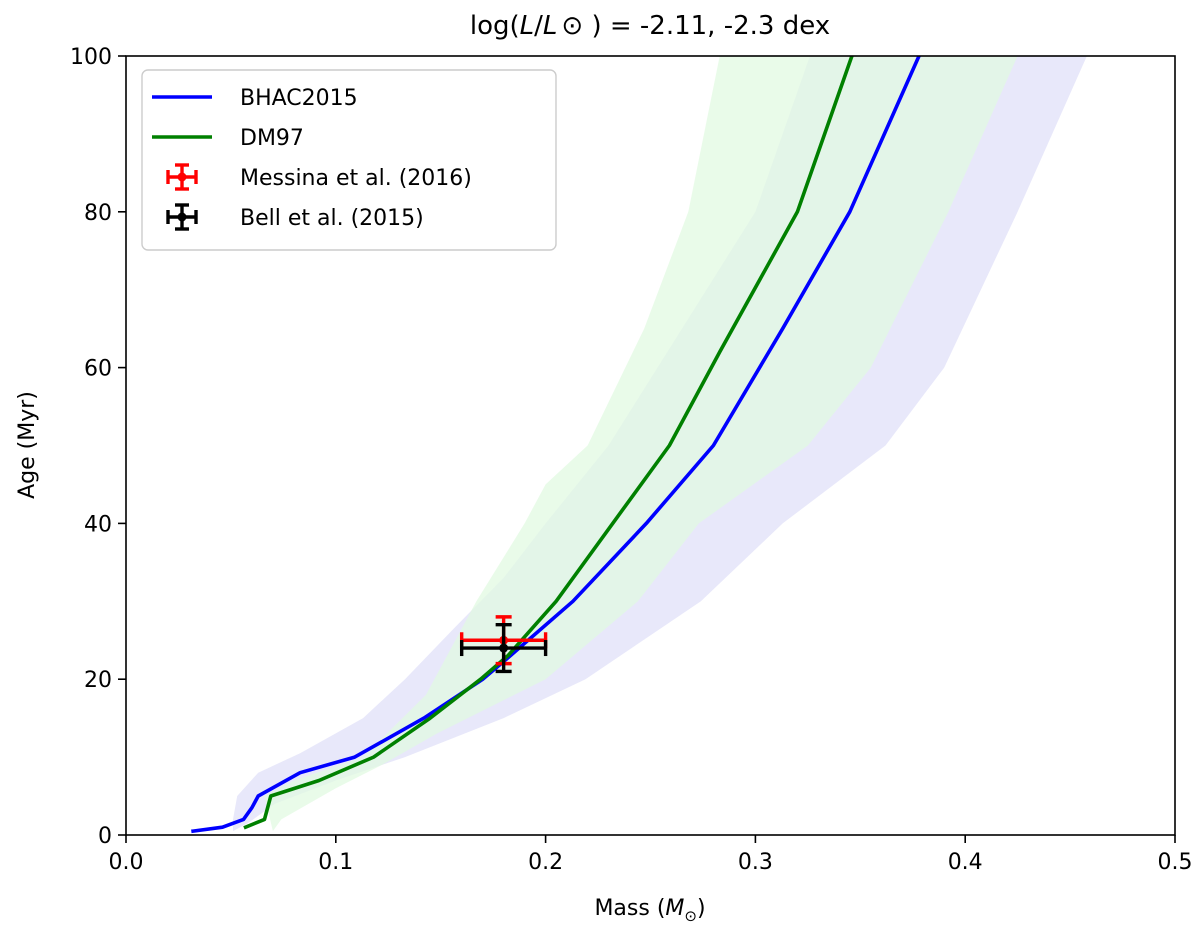  I want to click on y-tick-label: 60, so click(98, 369).